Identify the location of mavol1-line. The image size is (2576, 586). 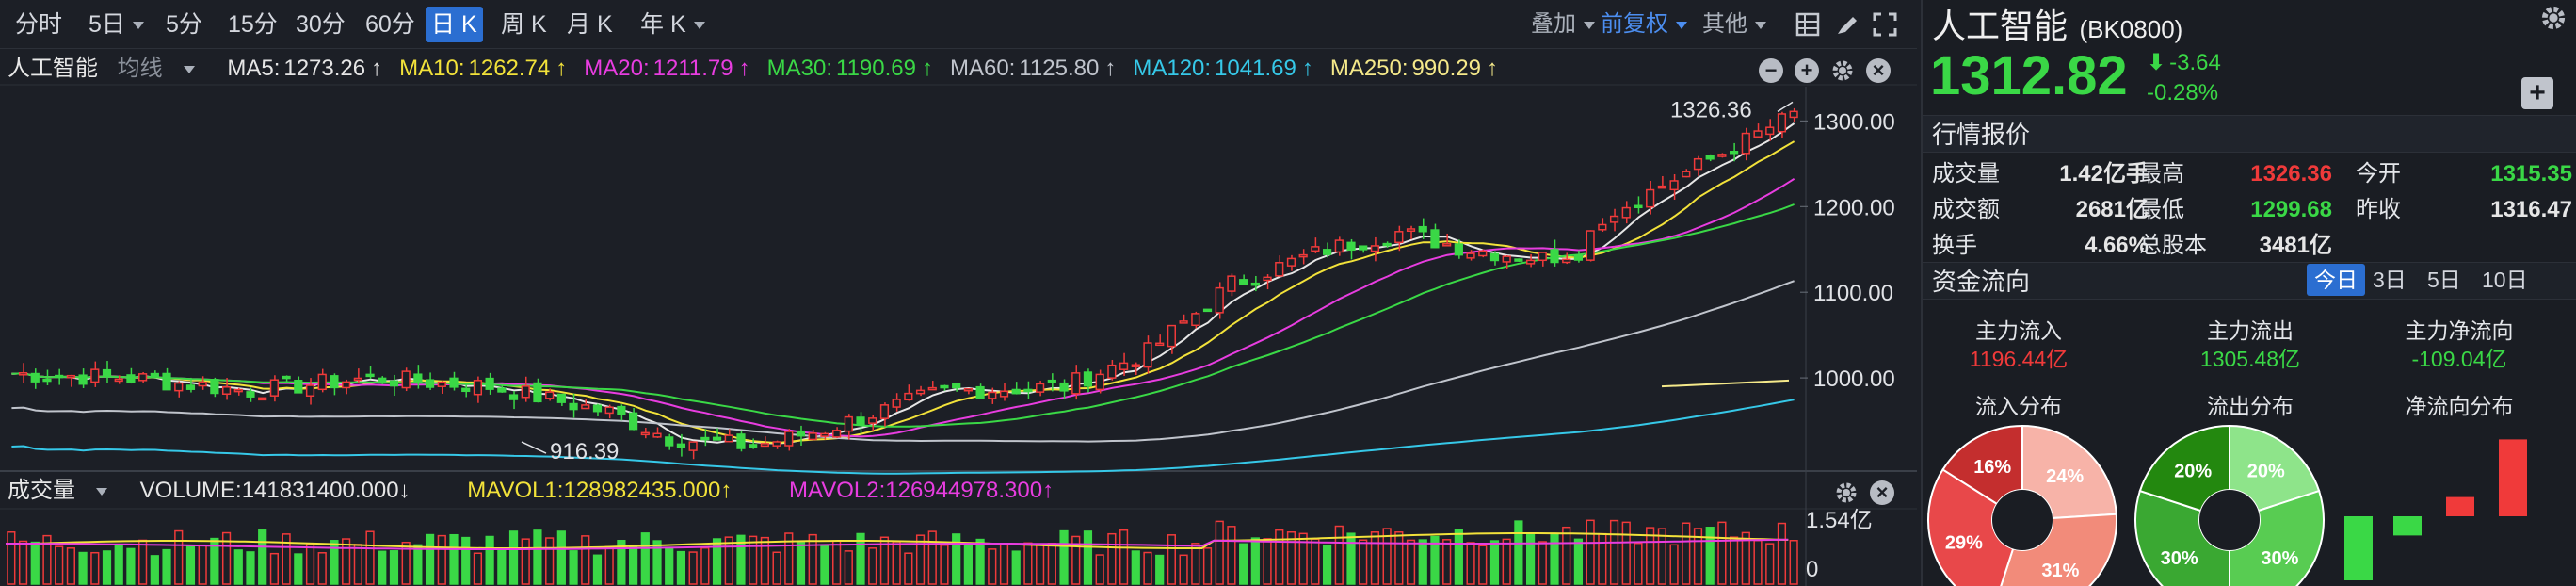
(897, 540).